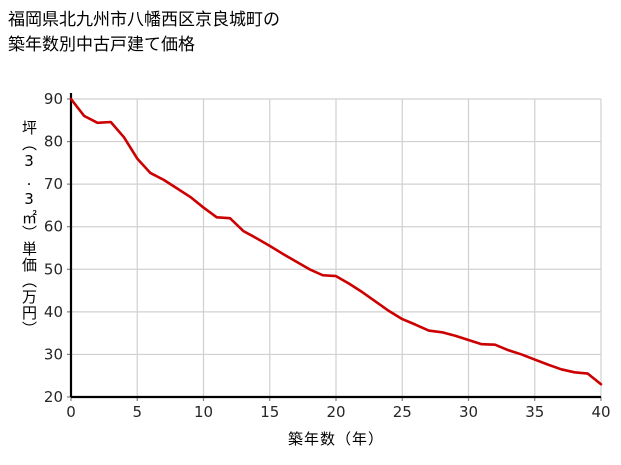 This screenshot has width=621, height=465. Describe the element at coordinates (29, 228) in the screenshot. I see `y-axis-label: 坪（3.3㎡）単価（万円）` at that location.